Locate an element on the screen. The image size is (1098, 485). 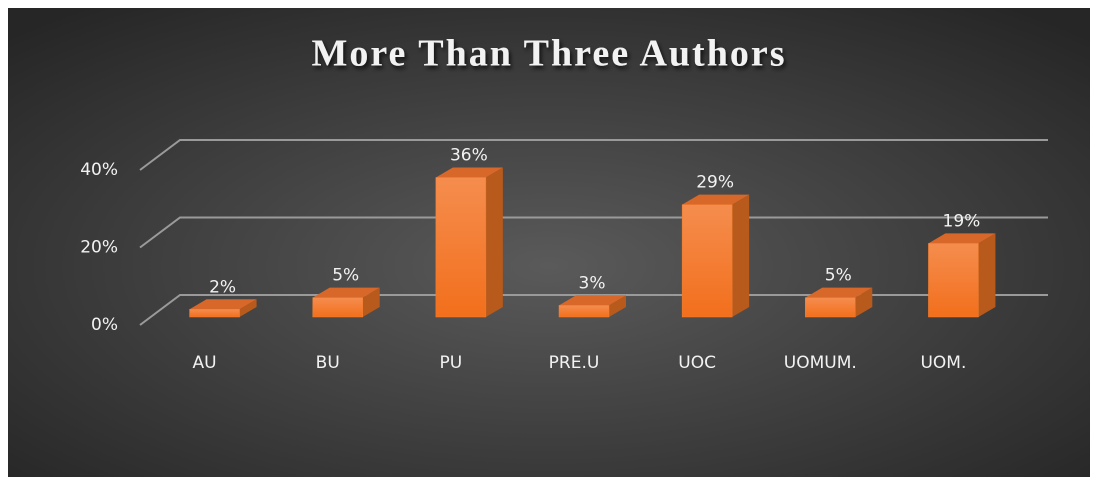
data-label: 3% is located at coordinates (592, 283).